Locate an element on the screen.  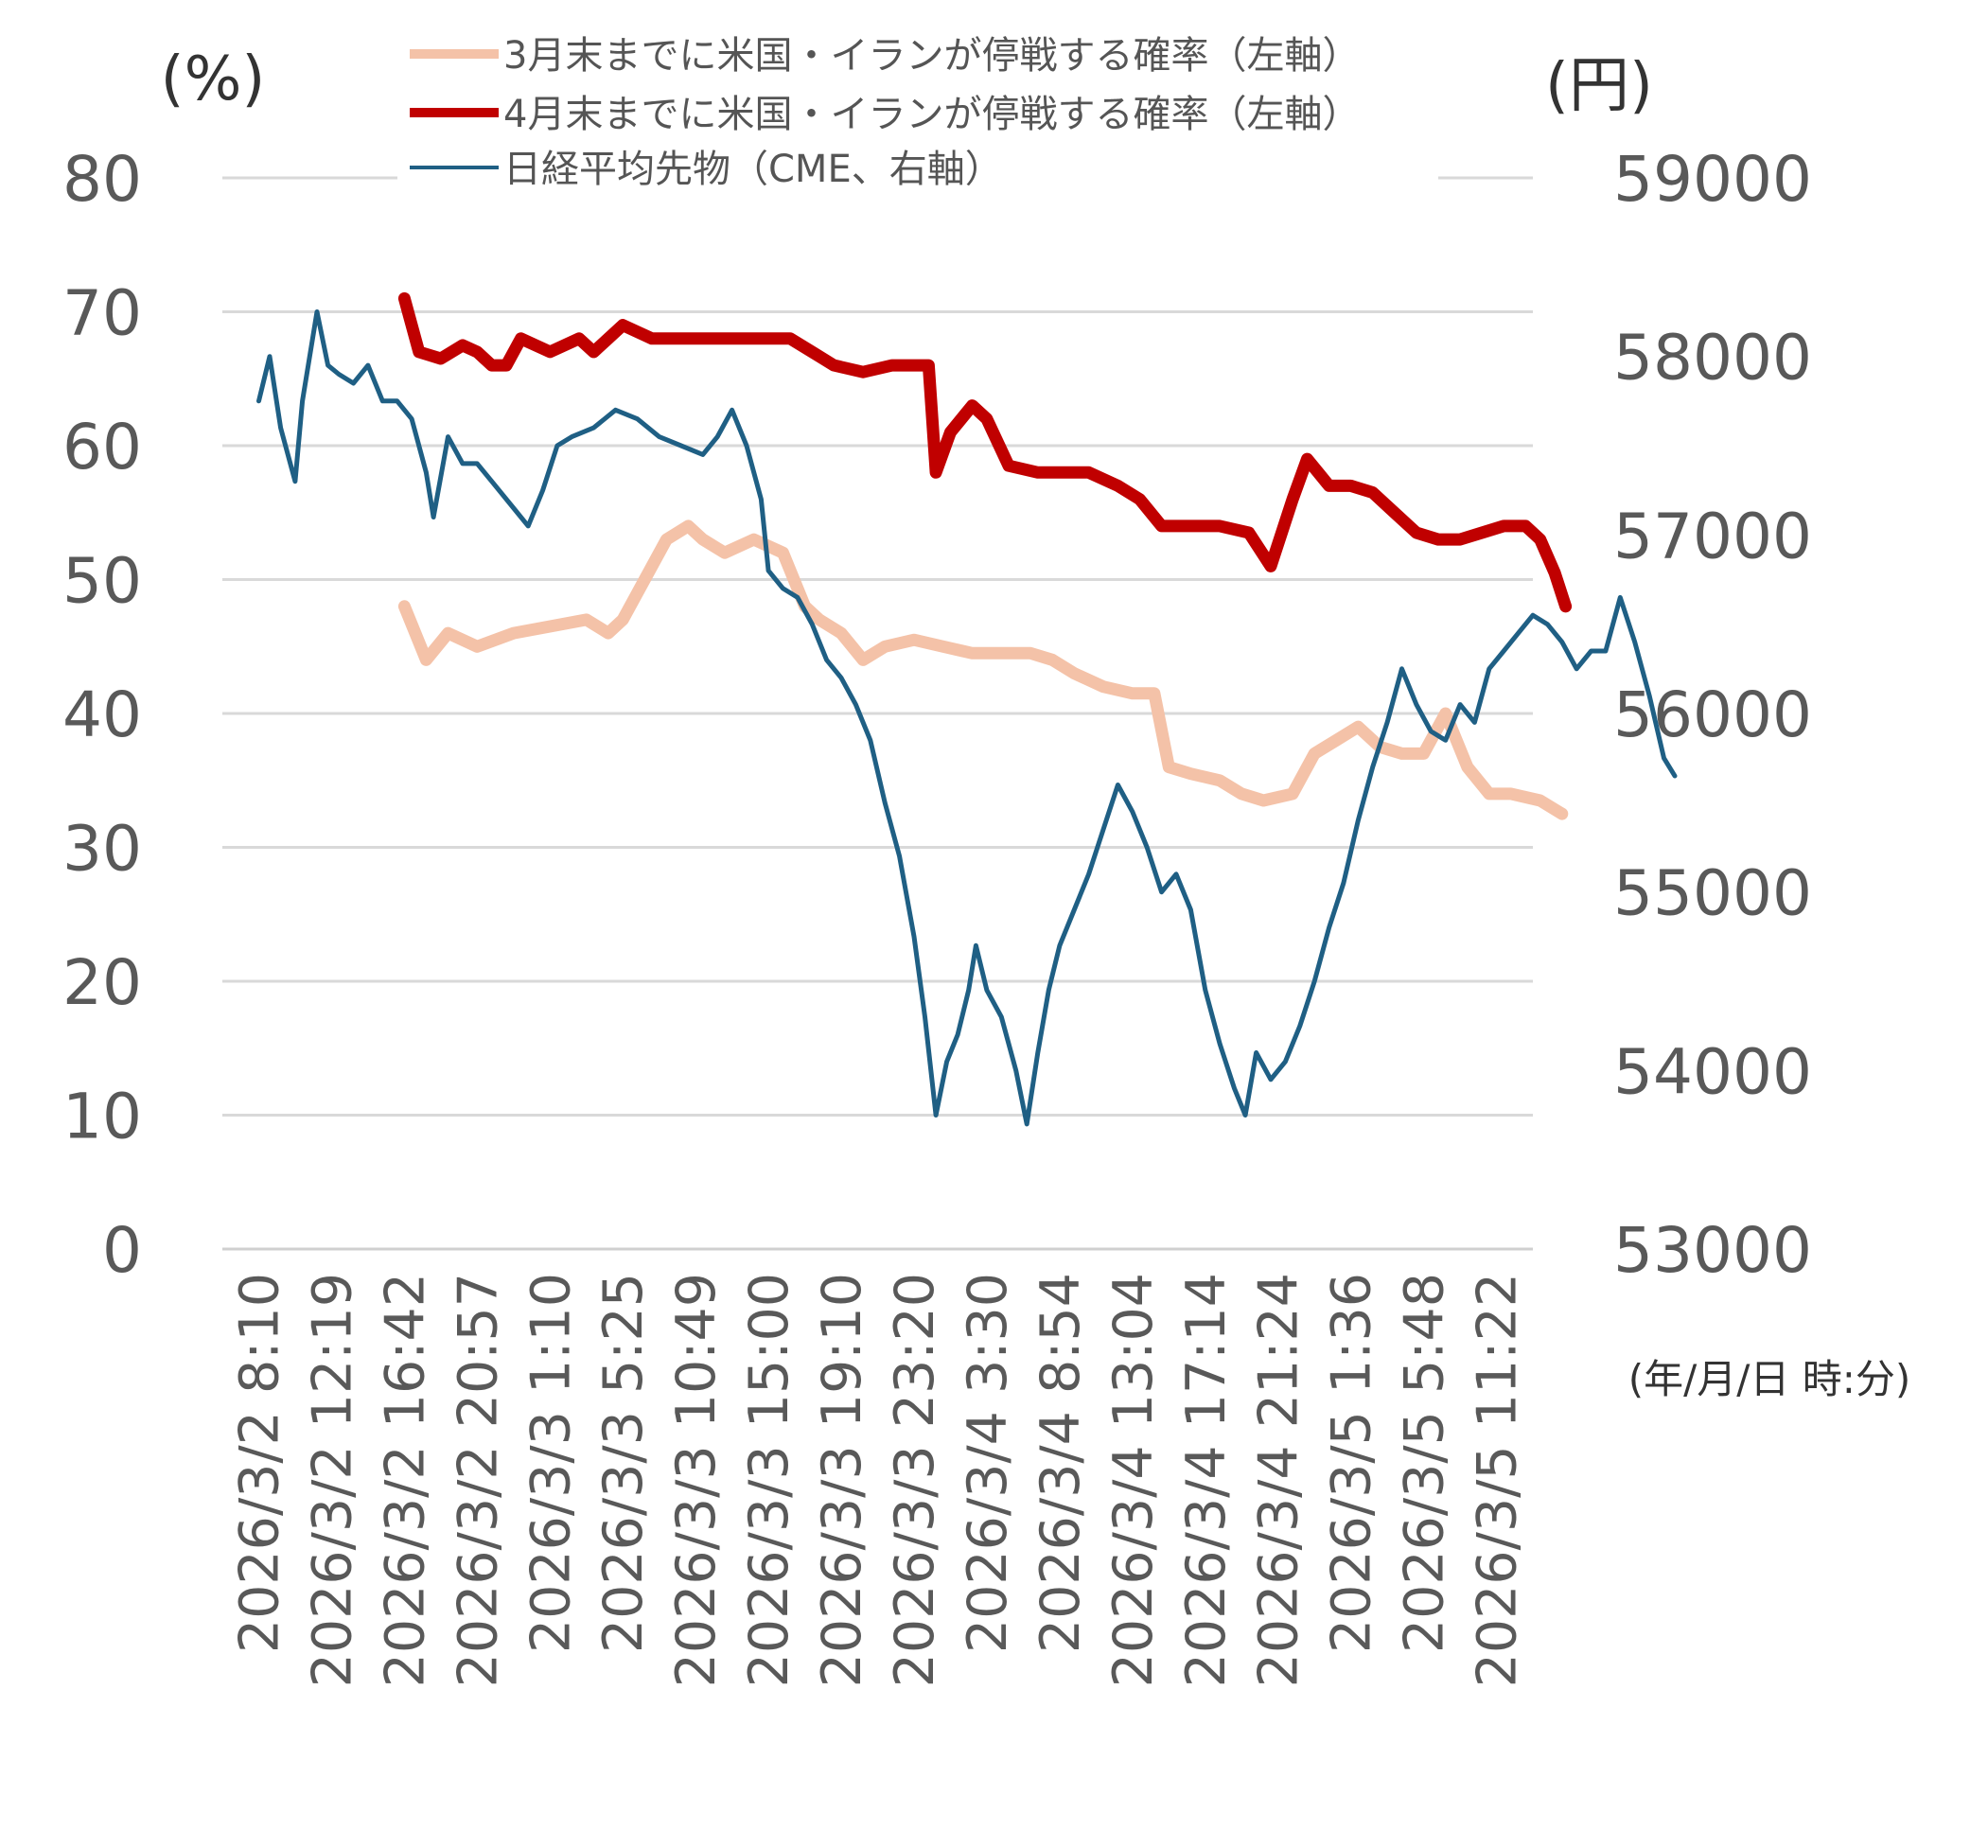
x-tick-label: 2026/3/3 10:49 is located at coordinates (696, 1480).